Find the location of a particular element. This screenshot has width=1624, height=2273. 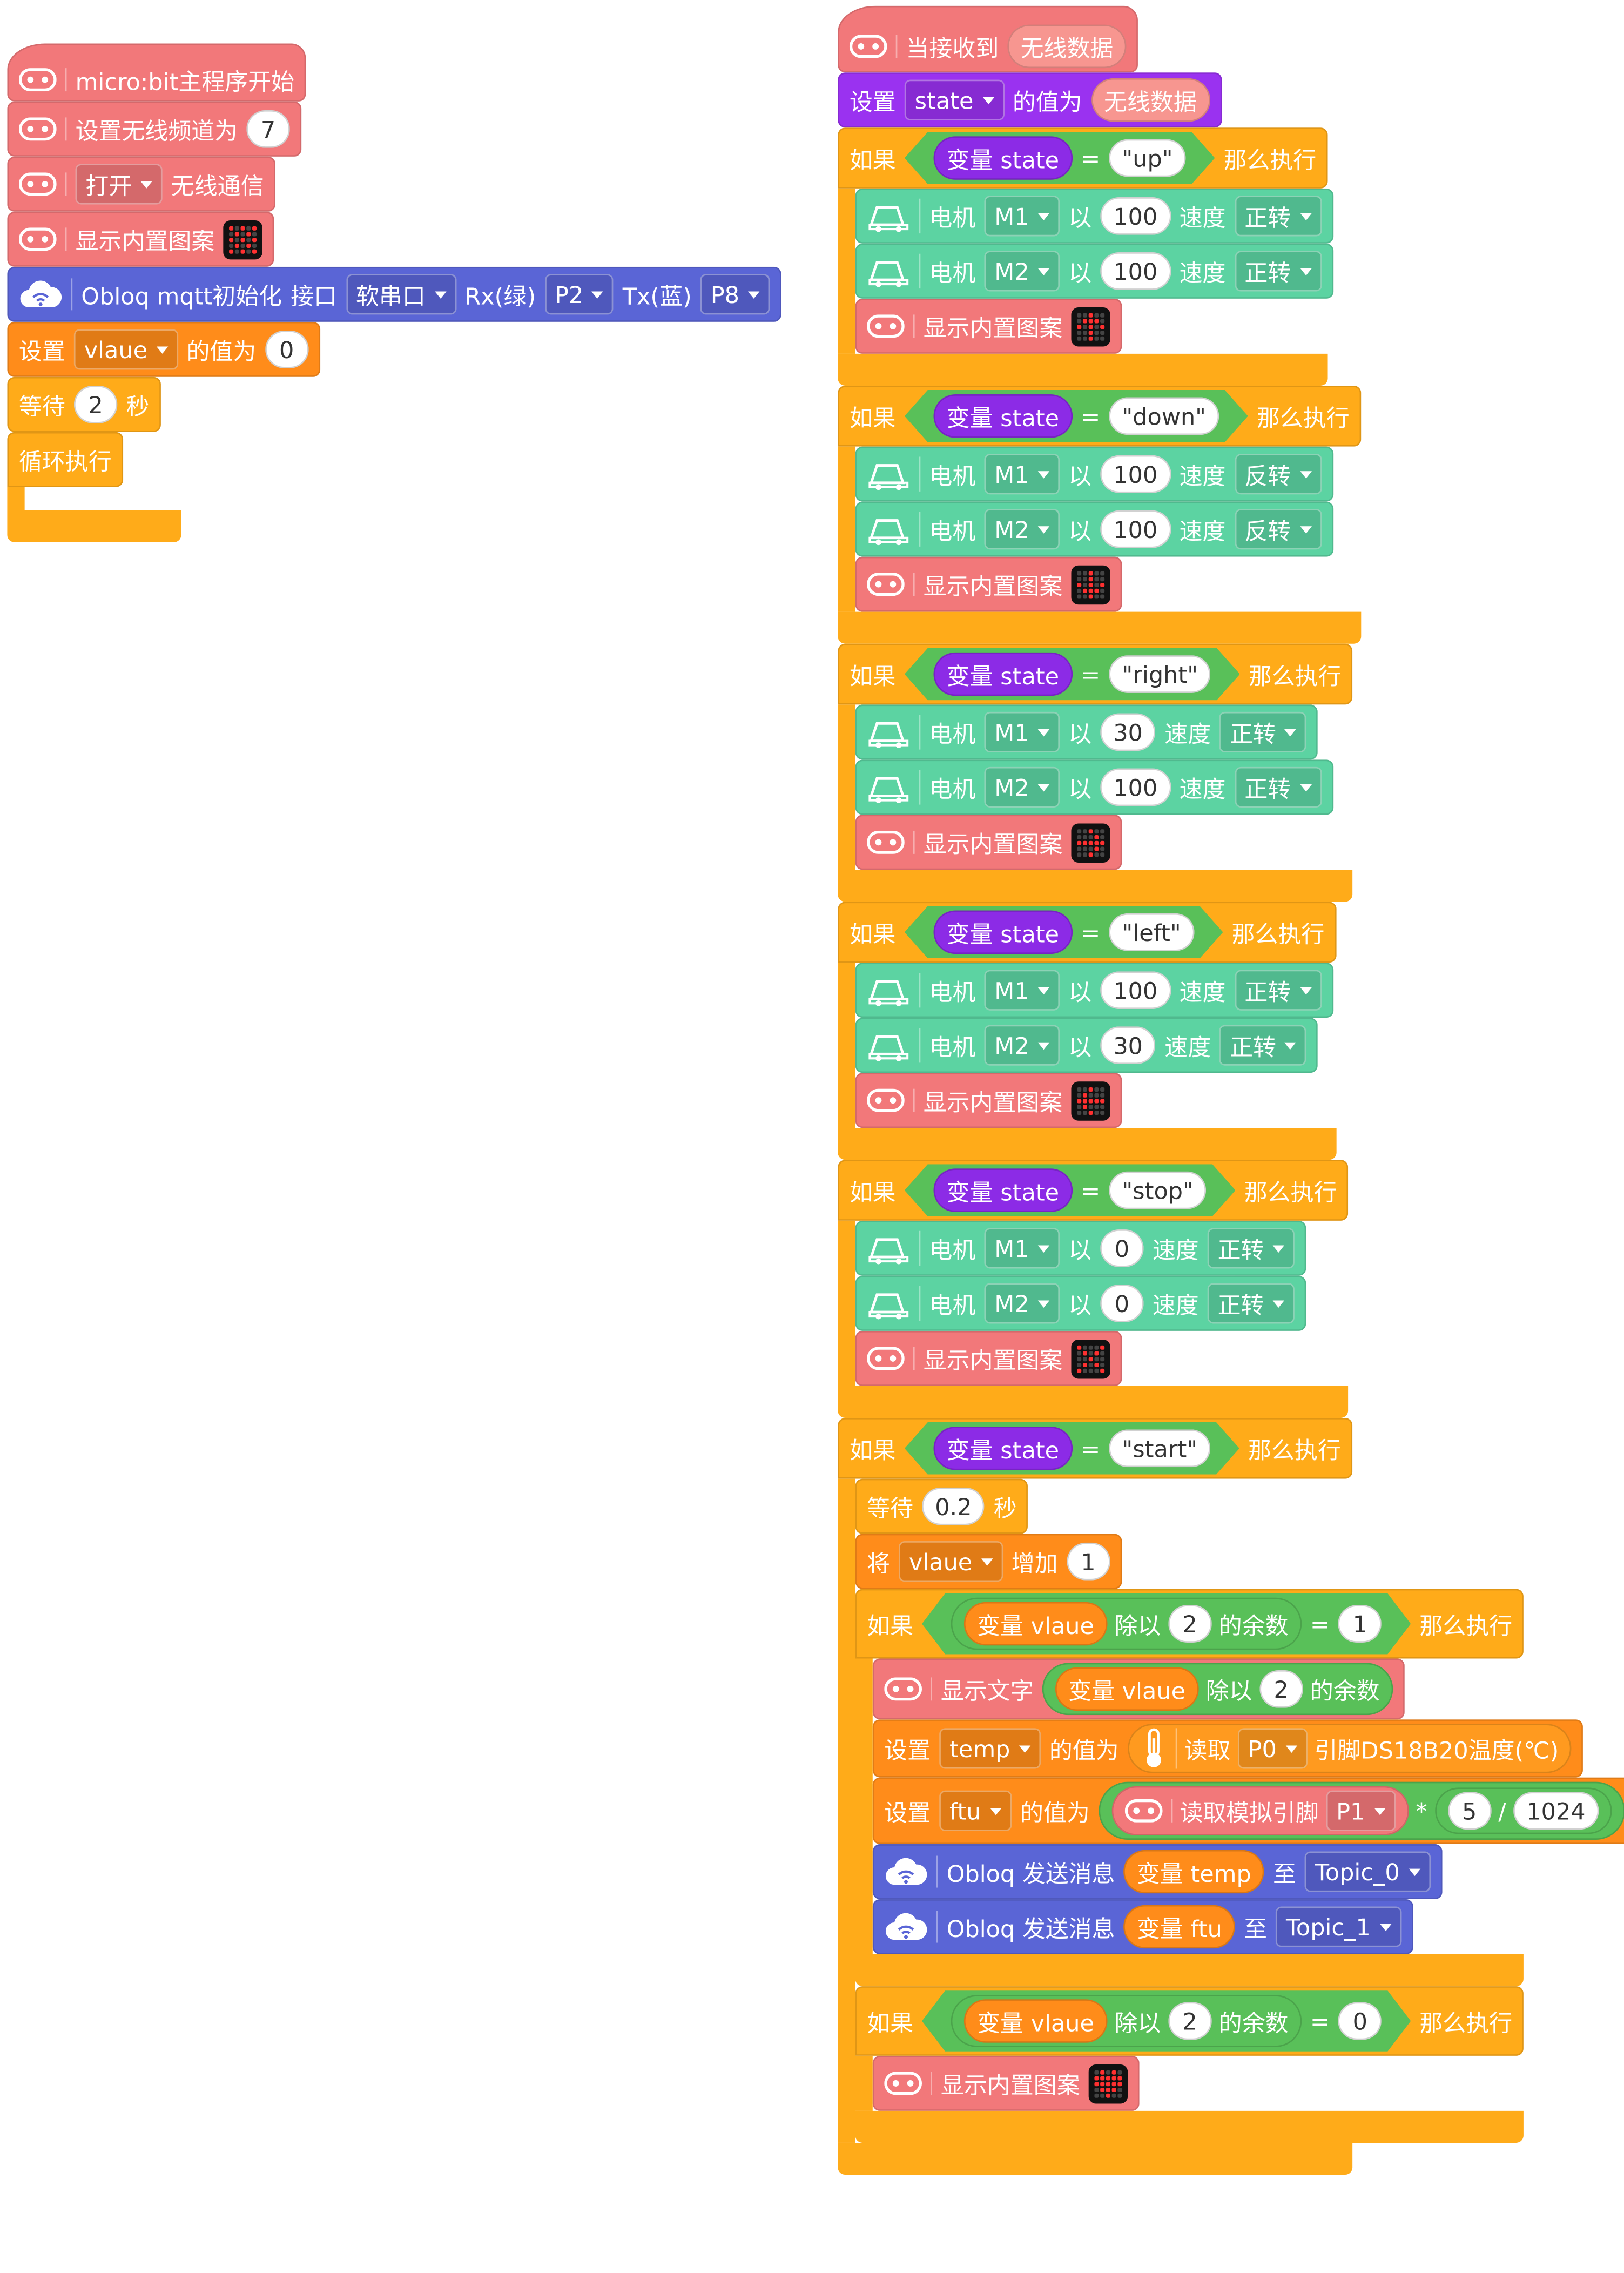

input-field: "up" is located at coordinates (1147, 158).